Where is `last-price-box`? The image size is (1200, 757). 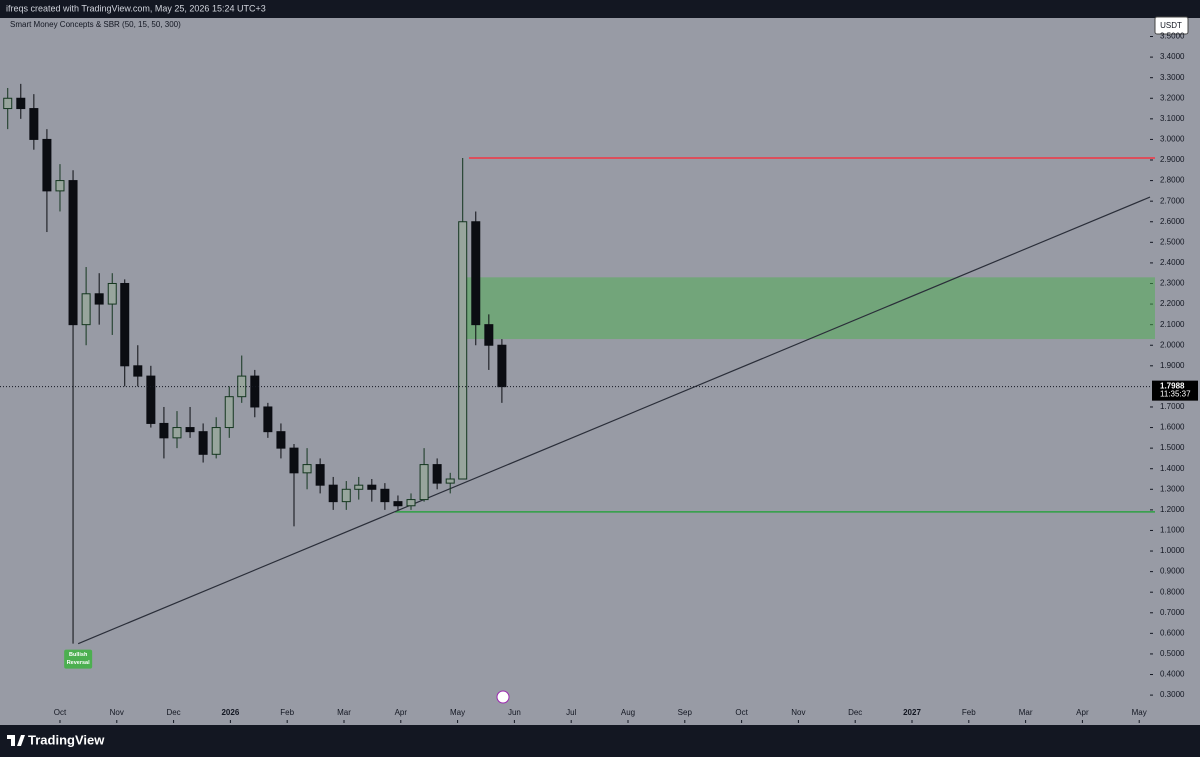
last-price-box is located at coordinates (1175, 390).